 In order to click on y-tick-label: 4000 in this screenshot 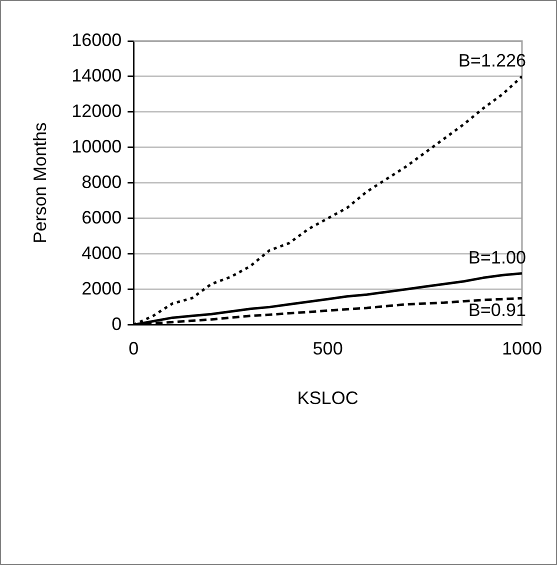, I will do `click(102, 252)`.